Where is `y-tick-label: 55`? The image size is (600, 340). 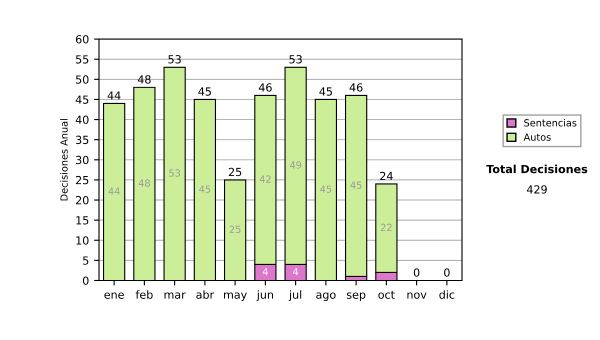
y-tick-label: 55 is located at coordinates (82, 59).